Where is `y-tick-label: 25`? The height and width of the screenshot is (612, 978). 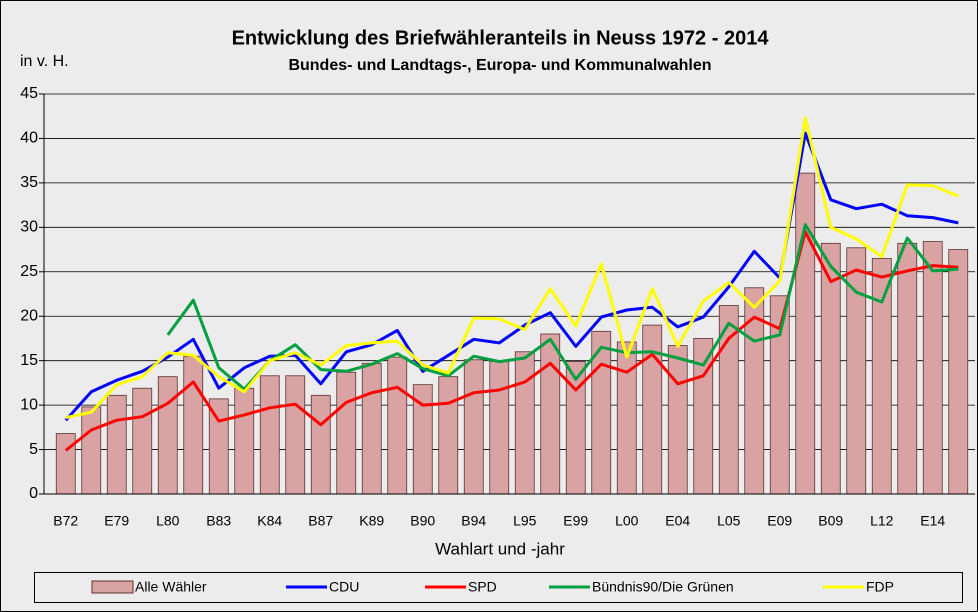
y-tick-label: 25 is located at coordinates (29, 271).